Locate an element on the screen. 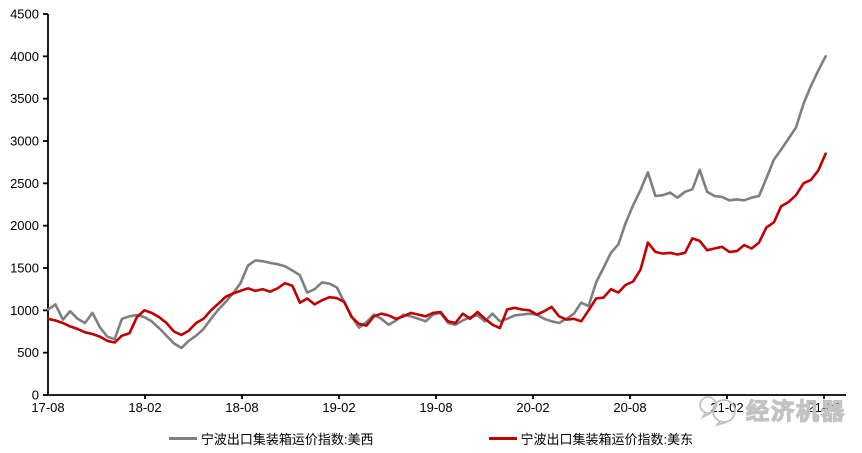 The height and width of the screenshot is (453, 862). overlapping-speech-bubbles-icon is located at coordinates (717, 411).